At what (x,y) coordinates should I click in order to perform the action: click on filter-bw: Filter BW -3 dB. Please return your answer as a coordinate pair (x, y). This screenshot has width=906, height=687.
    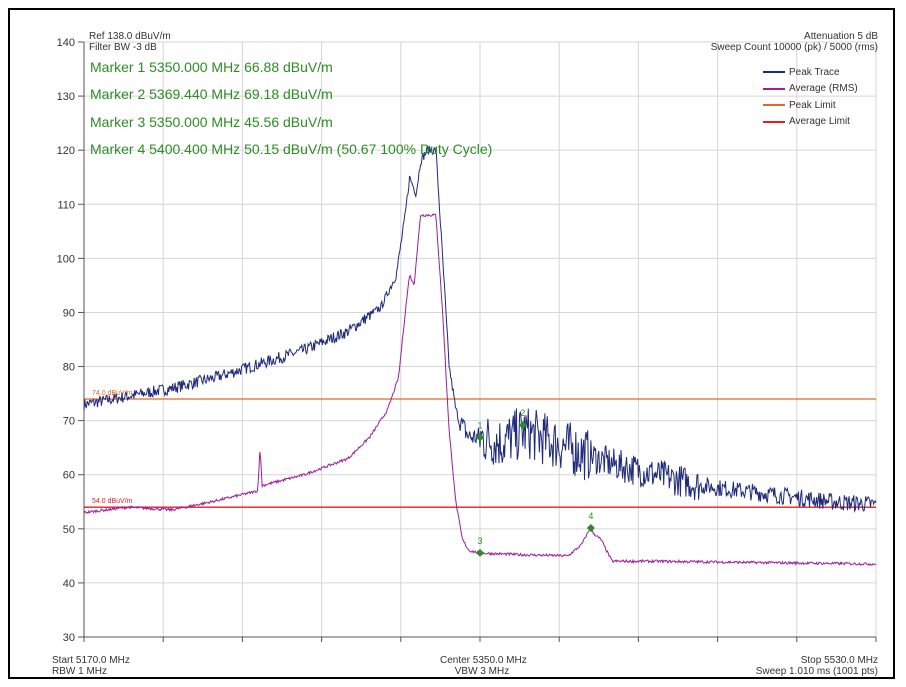
    Looking at the image, I should click on (123, 47).